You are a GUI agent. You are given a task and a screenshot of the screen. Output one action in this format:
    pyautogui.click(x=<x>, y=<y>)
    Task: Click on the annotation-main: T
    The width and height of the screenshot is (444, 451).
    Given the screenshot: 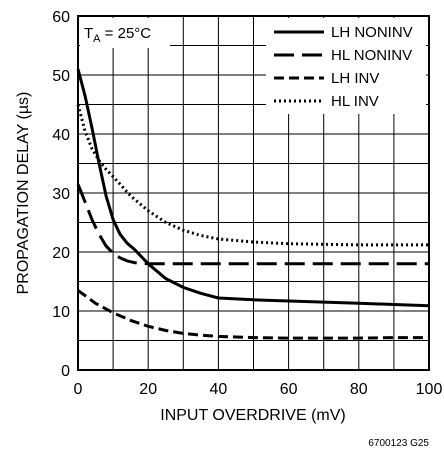 What is the action you would take?
    pyautogui.click(x=88, y=33)
    